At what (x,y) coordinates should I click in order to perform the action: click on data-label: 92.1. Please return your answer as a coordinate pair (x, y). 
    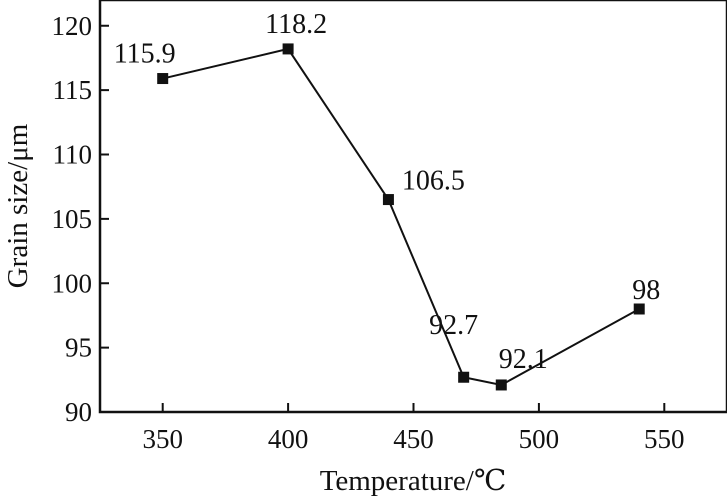
    Looking at the image, I should click on (523, 359).